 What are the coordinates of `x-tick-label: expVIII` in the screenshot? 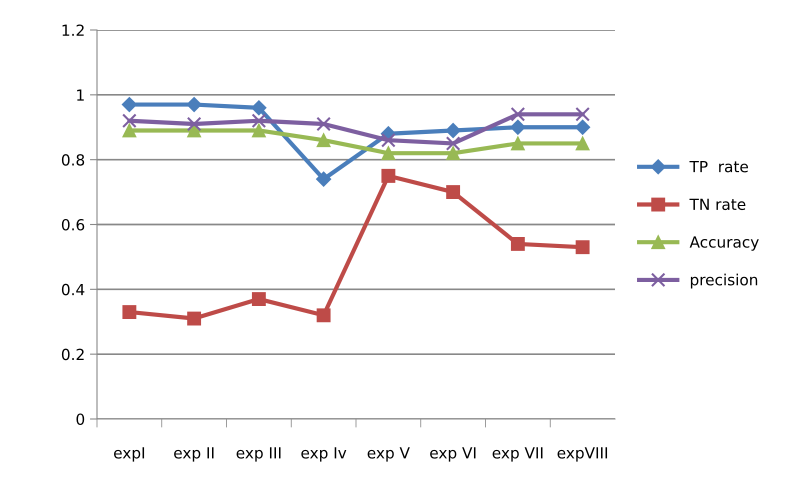 It's located at (583, 454).